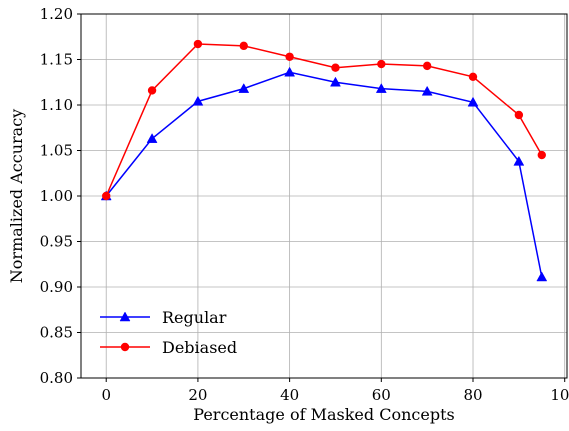 This screenshot has width=569, height=431. Describe the element at coordinates (125, 347) in the screenshot. I see `legend-marker-debiased` at that location.